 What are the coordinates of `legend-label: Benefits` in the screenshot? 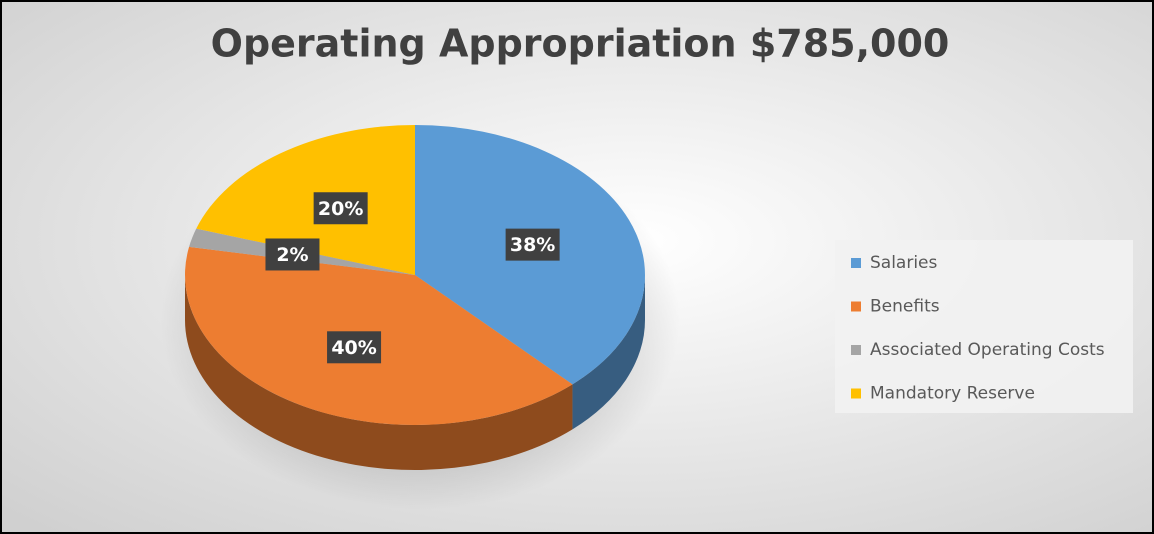 It's located at (905, 307).